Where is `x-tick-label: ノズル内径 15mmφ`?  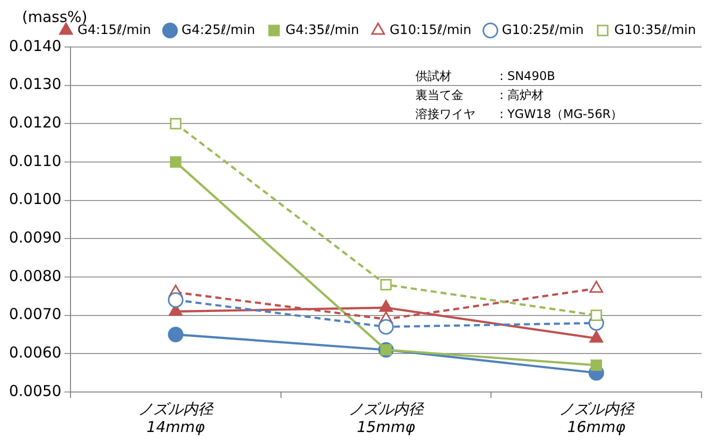 x-tick-label: ノズル内径 15mmφ is located at coordinates (386, 418).